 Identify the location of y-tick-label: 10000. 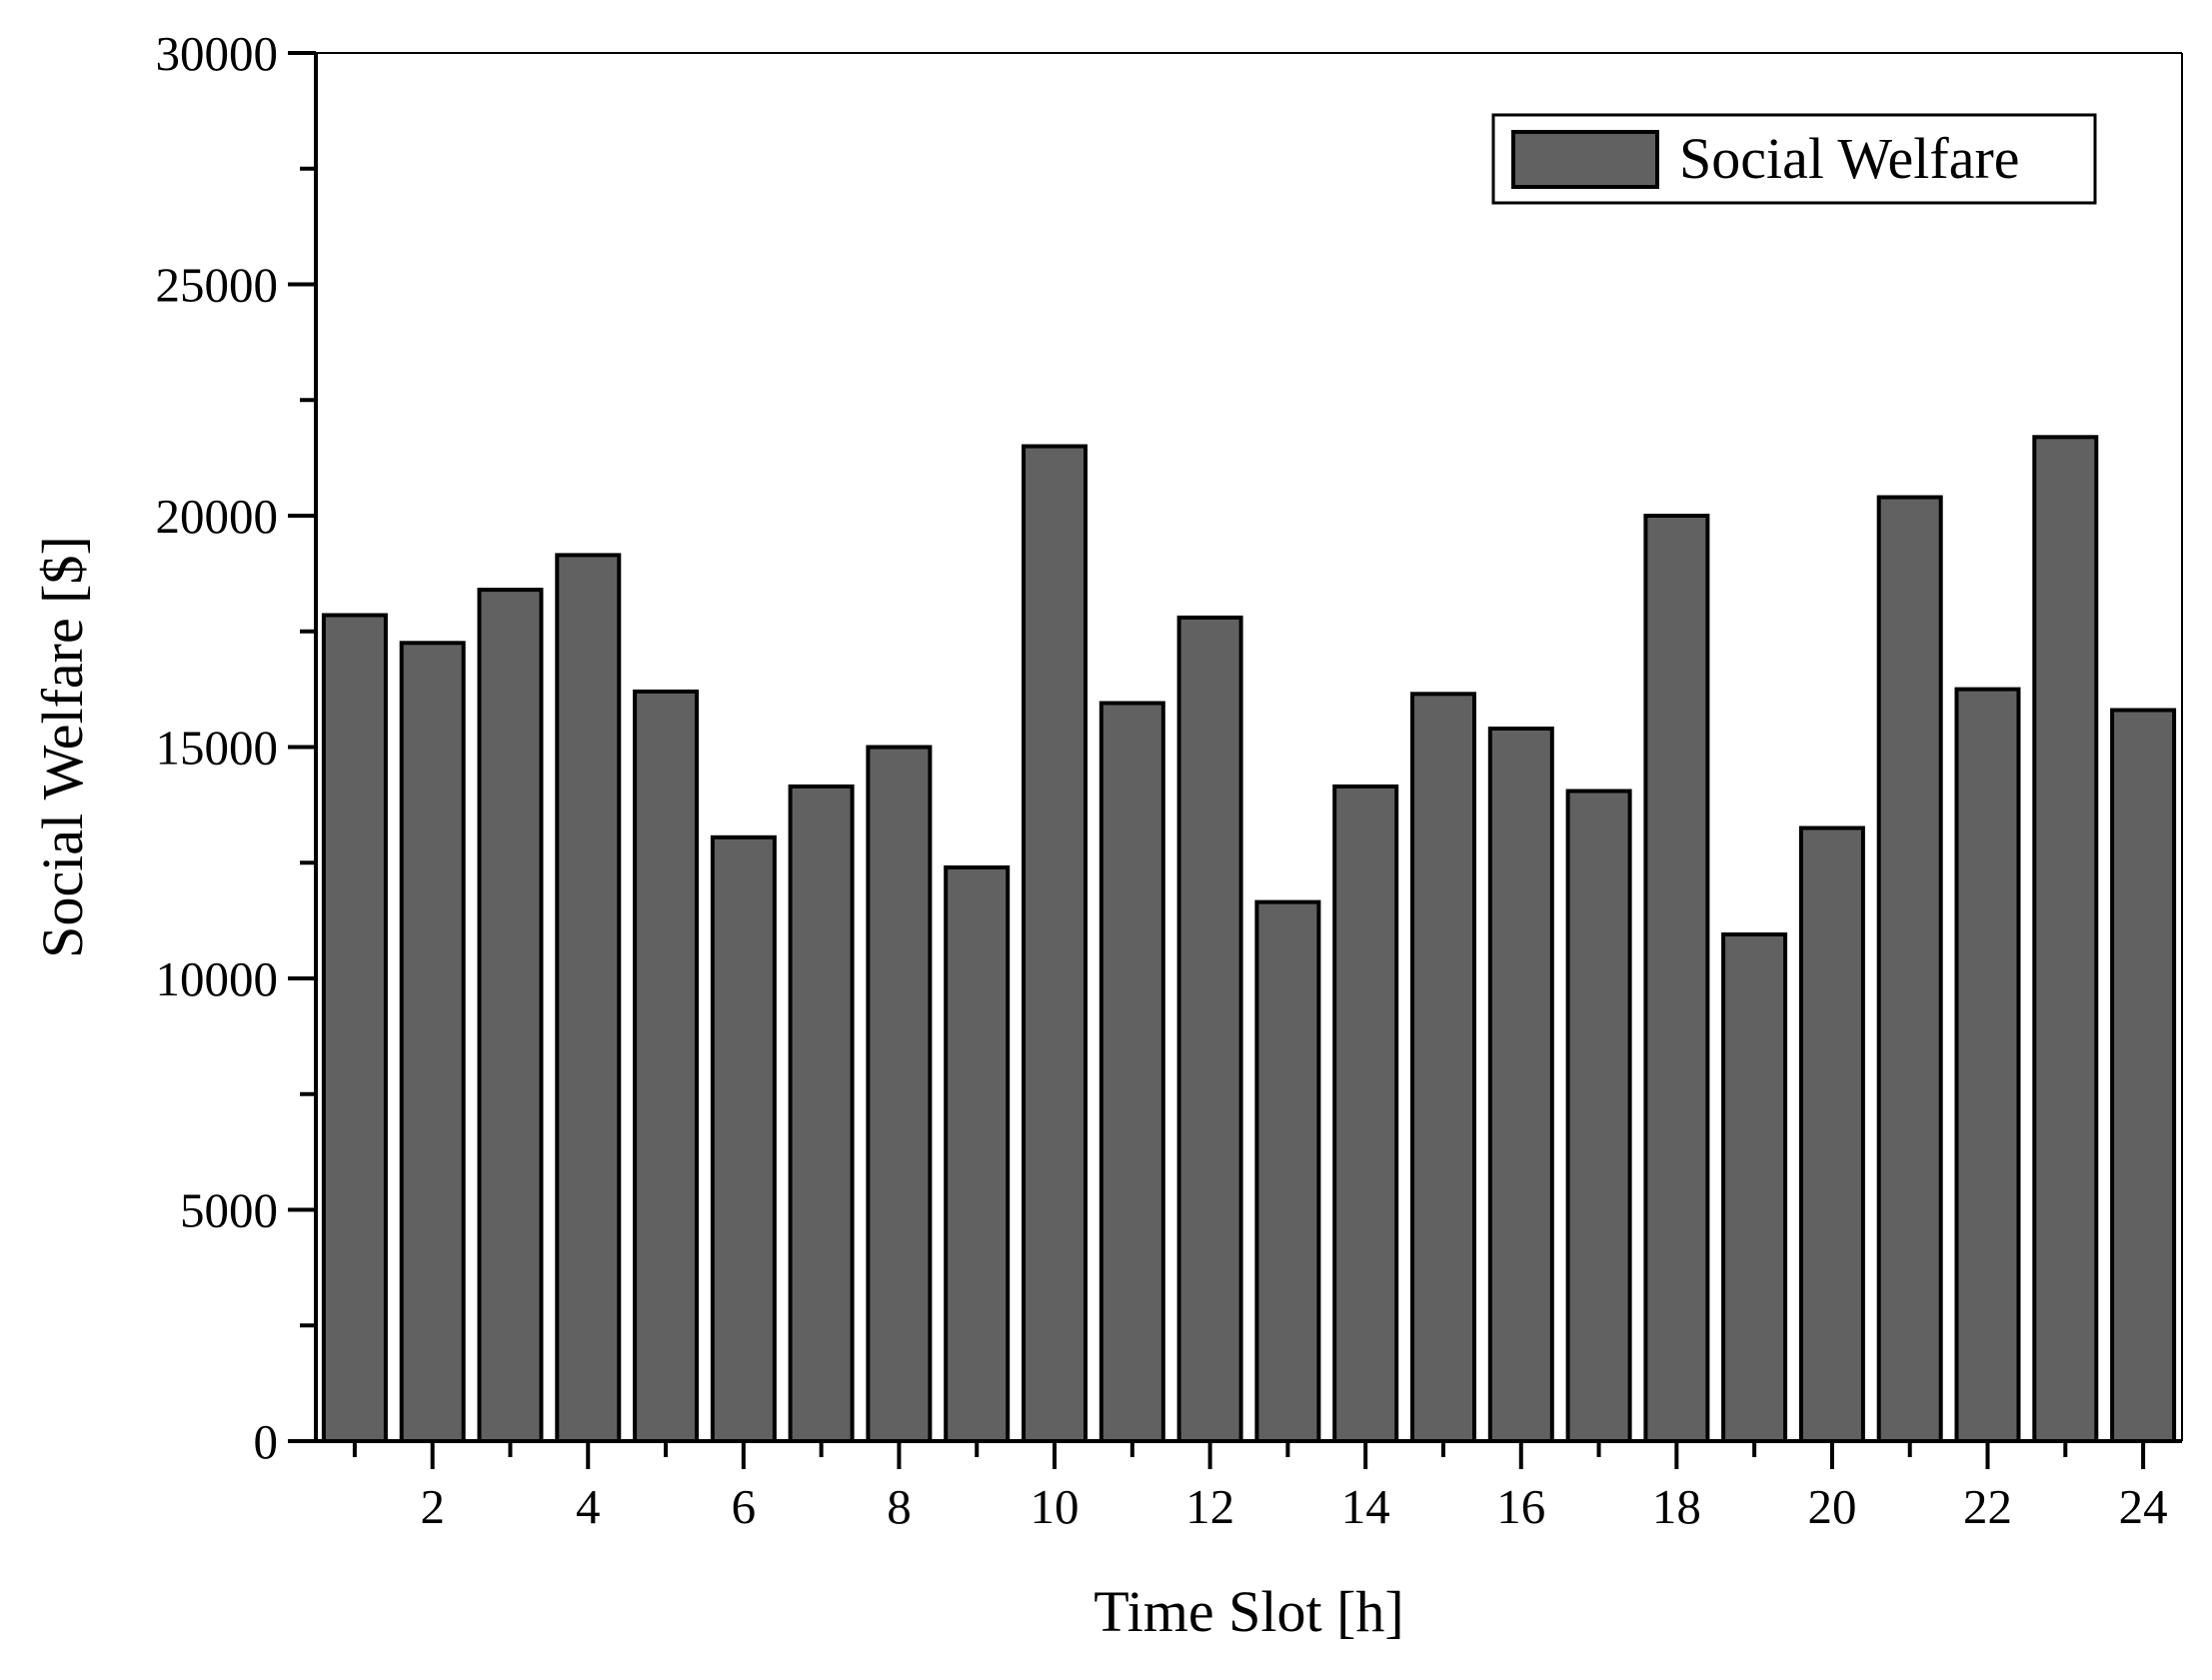
(218, 979).